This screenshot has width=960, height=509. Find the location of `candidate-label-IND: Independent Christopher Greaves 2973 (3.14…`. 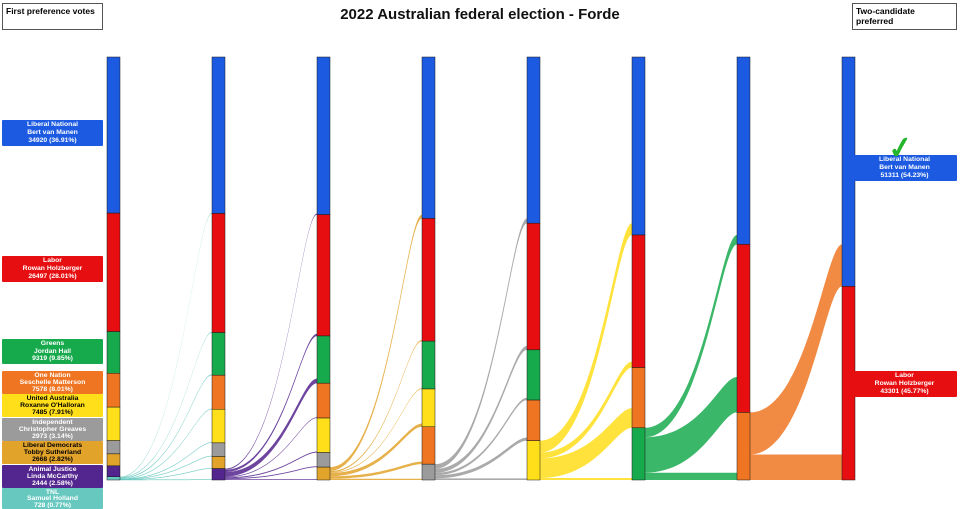

candidate-label-IND: Independent Christopher Greaves 2973 (3.14… is located at coordinates (52, 429).